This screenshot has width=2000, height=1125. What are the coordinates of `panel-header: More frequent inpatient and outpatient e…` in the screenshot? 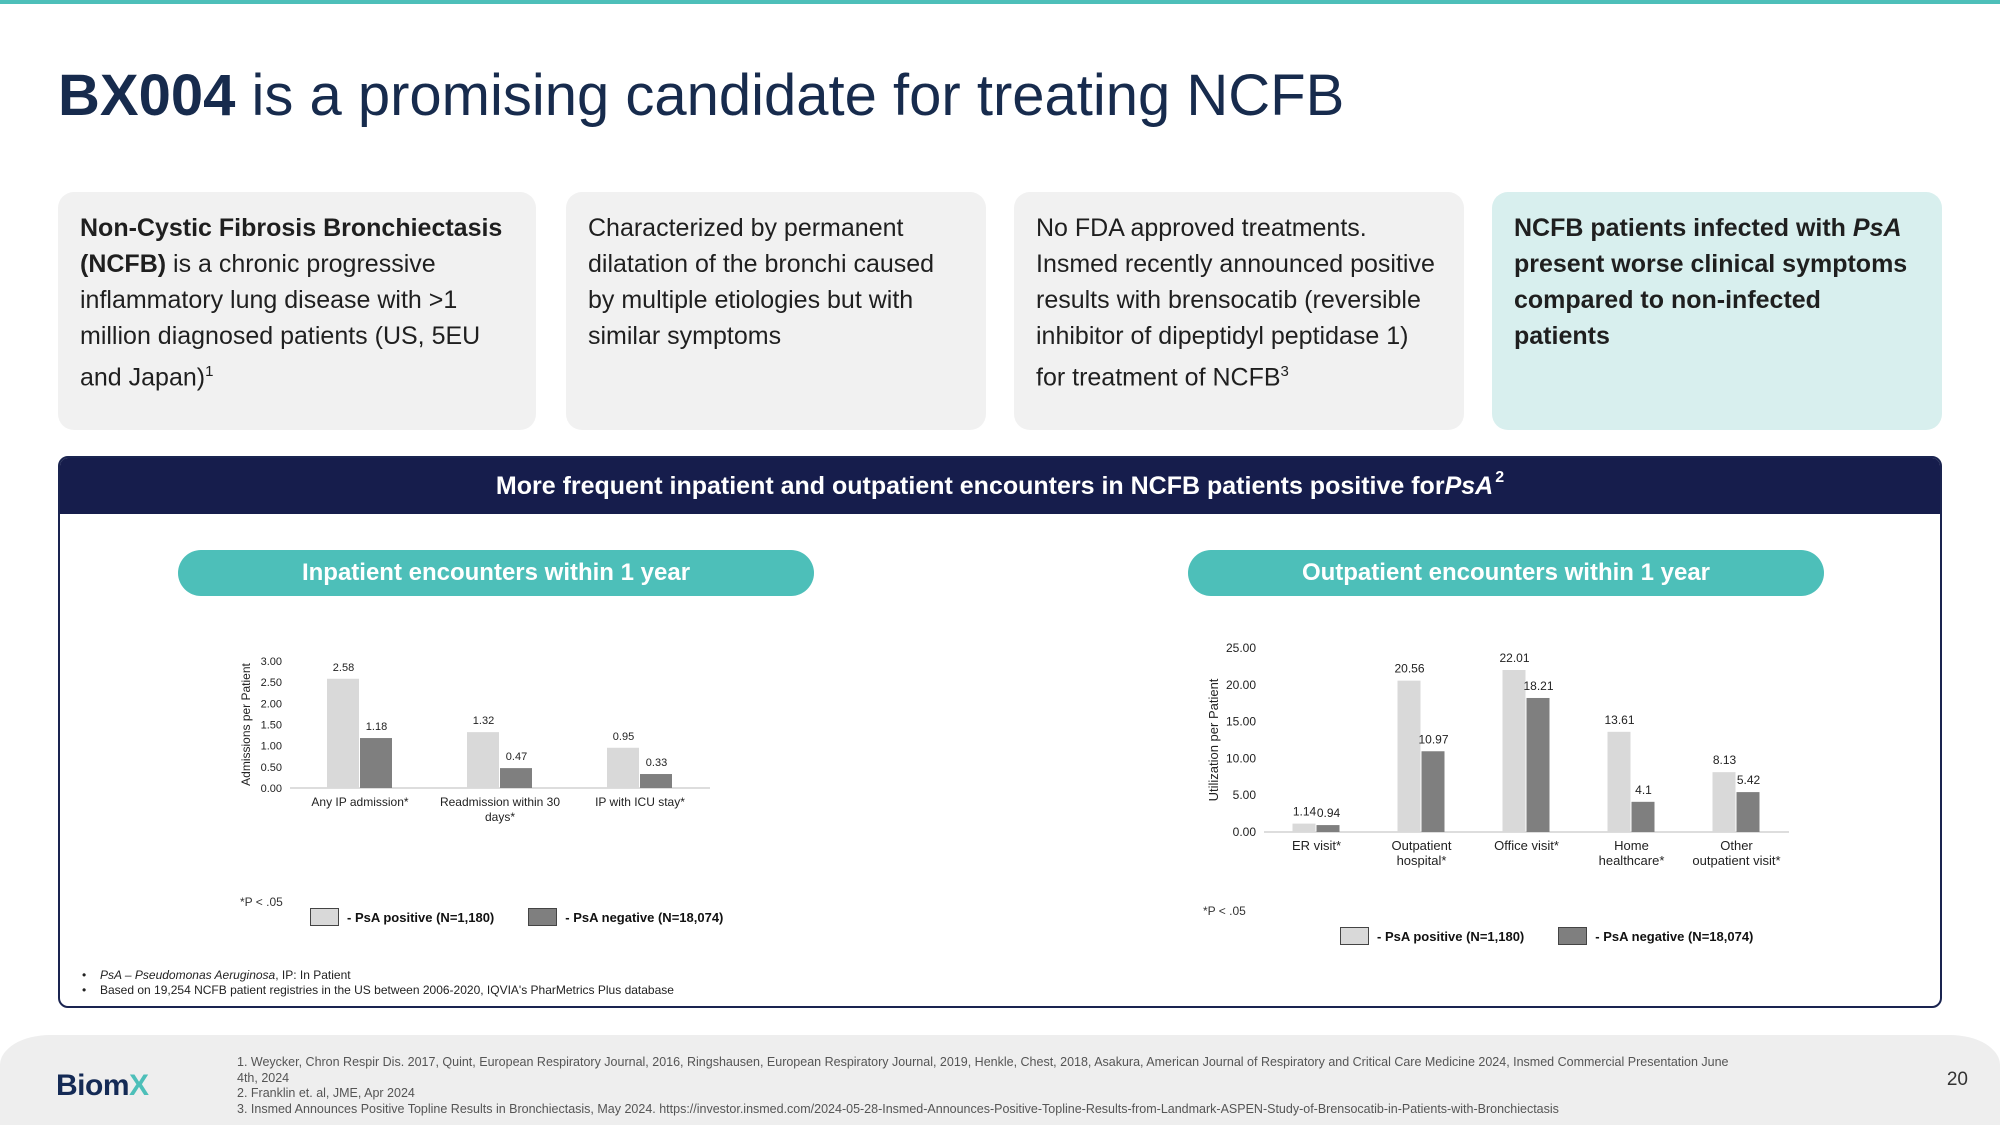 It's located at (1000, 486).